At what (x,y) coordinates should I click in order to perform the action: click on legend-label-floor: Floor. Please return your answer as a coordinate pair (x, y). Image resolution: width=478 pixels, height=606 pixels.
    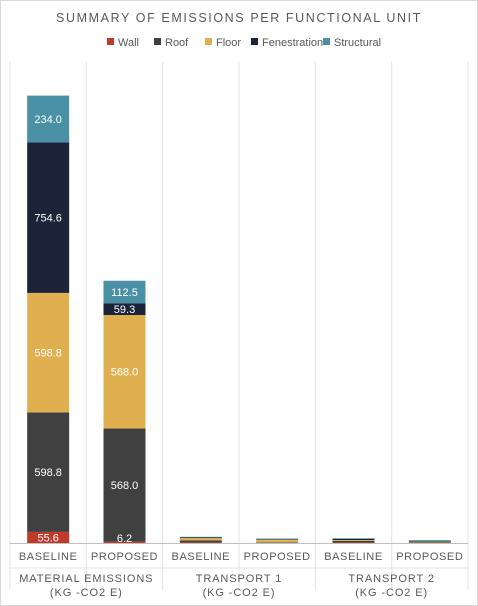
    Looking at the image, I should click on (228, 43).